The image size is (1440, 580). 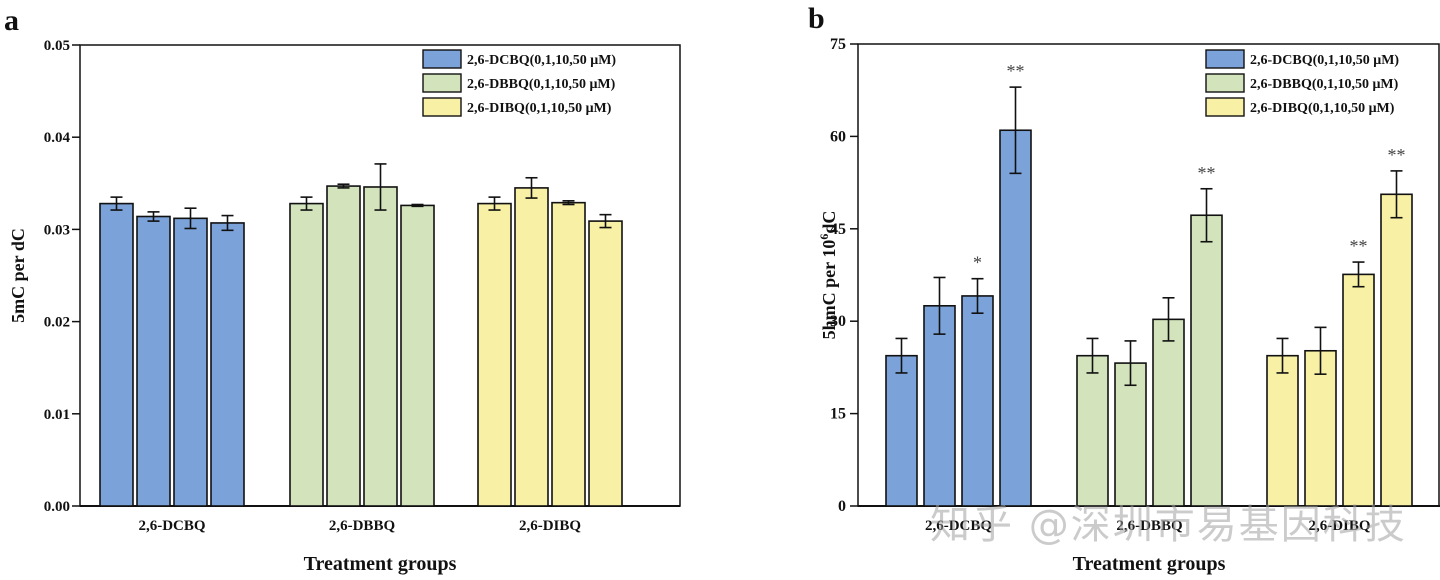 I want to click on y-tick-label: 0.02, so click(x=57, y=323).